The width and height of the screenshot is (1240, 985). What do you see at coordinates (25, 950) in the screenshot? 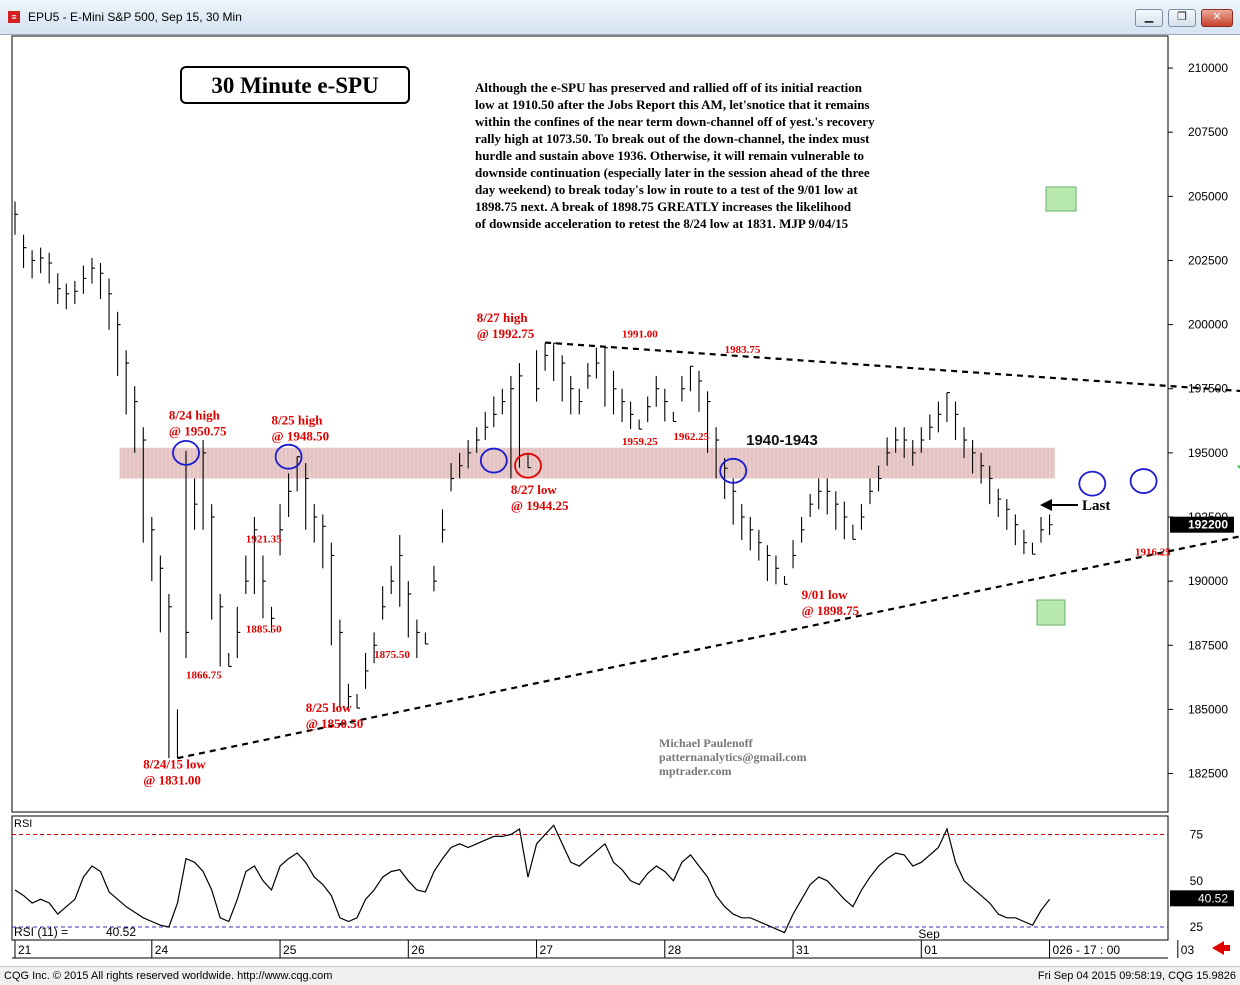
I see `date-tick-label: 21` at bounding box center [25, 950].